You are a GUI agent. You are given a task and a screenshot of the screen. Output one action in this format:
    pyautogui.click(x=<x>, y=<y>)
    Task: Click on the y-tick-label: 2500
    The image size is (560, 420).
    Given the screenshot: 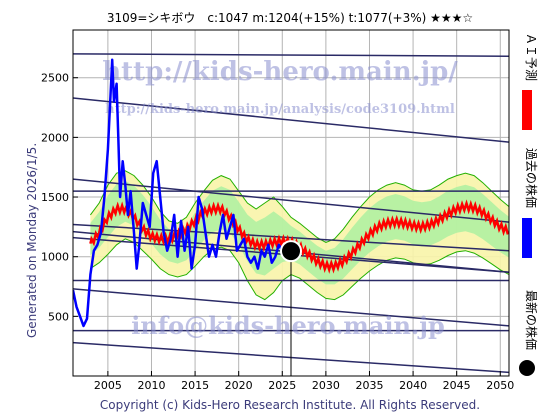 What is the action you would take?
    pyautogui.click(x=55, y=78)
    